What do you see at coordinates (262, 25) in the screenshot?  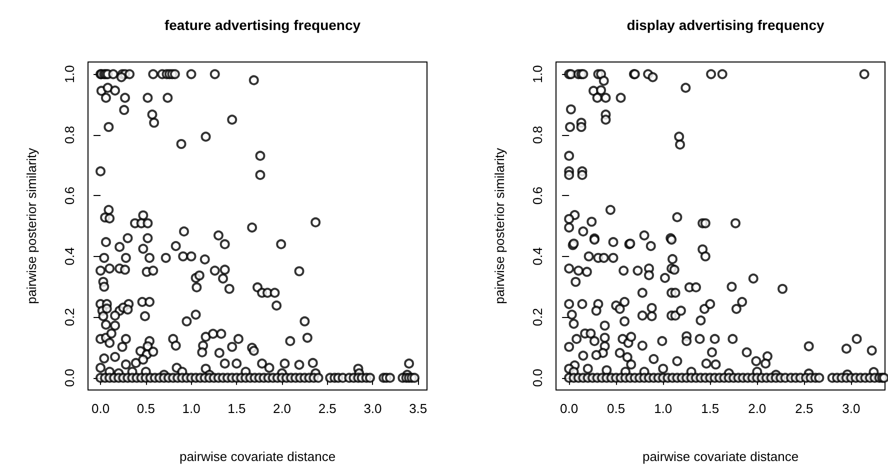 I see `chart-title: feature advertising frequency` at bounding box center [262, 25].